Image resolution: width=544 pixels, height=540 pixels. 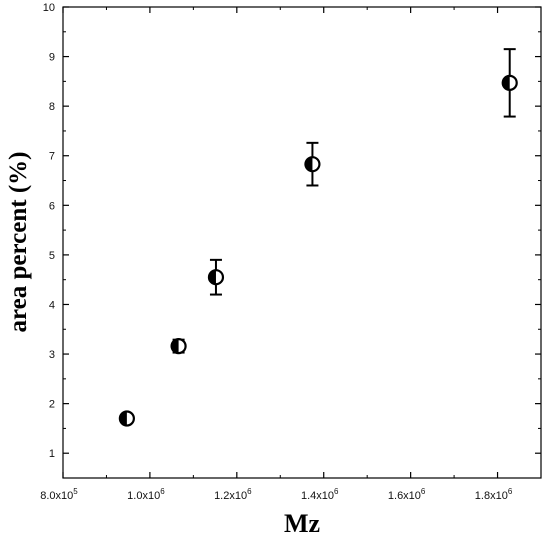 I want to click on y-tick-label: 5, so click(x=52, y=256).